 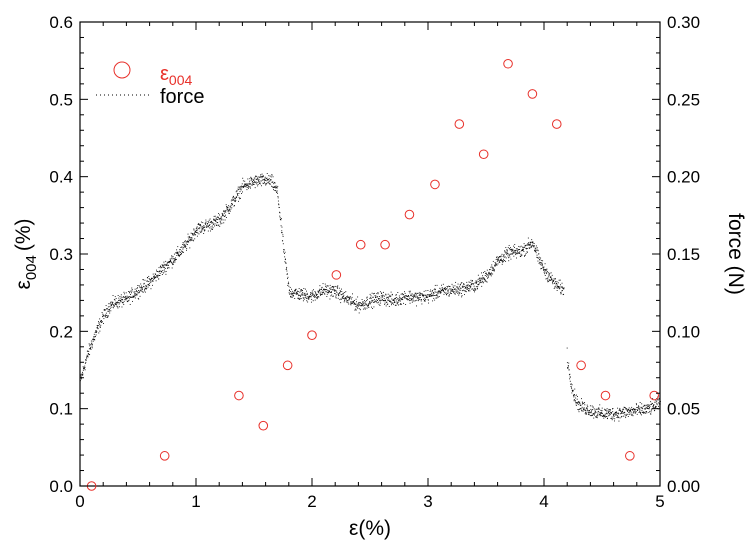 I want to click on y-right-tick-label: 0.30, so click(x=683, y=22).